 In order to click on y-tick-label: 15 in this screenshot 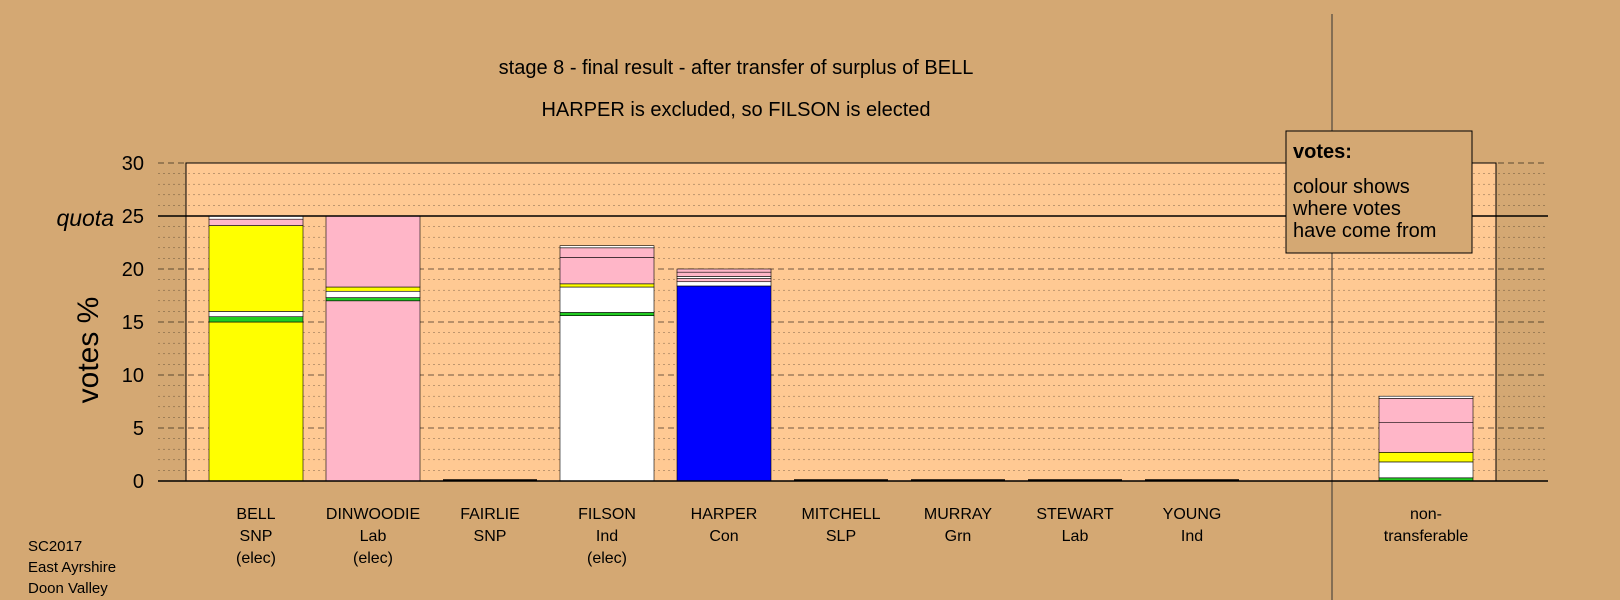, I will do `click(133, 323)`.